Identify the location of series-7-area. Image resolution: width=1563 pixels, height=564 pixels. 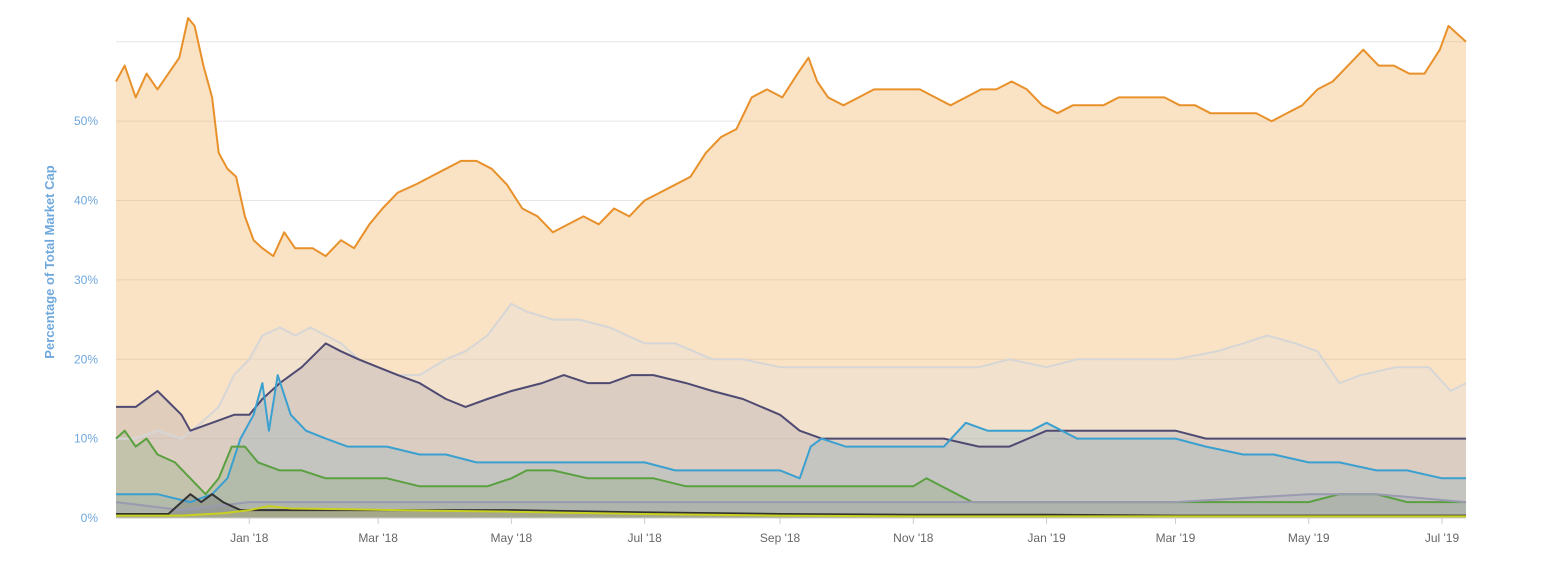
(791, 506).